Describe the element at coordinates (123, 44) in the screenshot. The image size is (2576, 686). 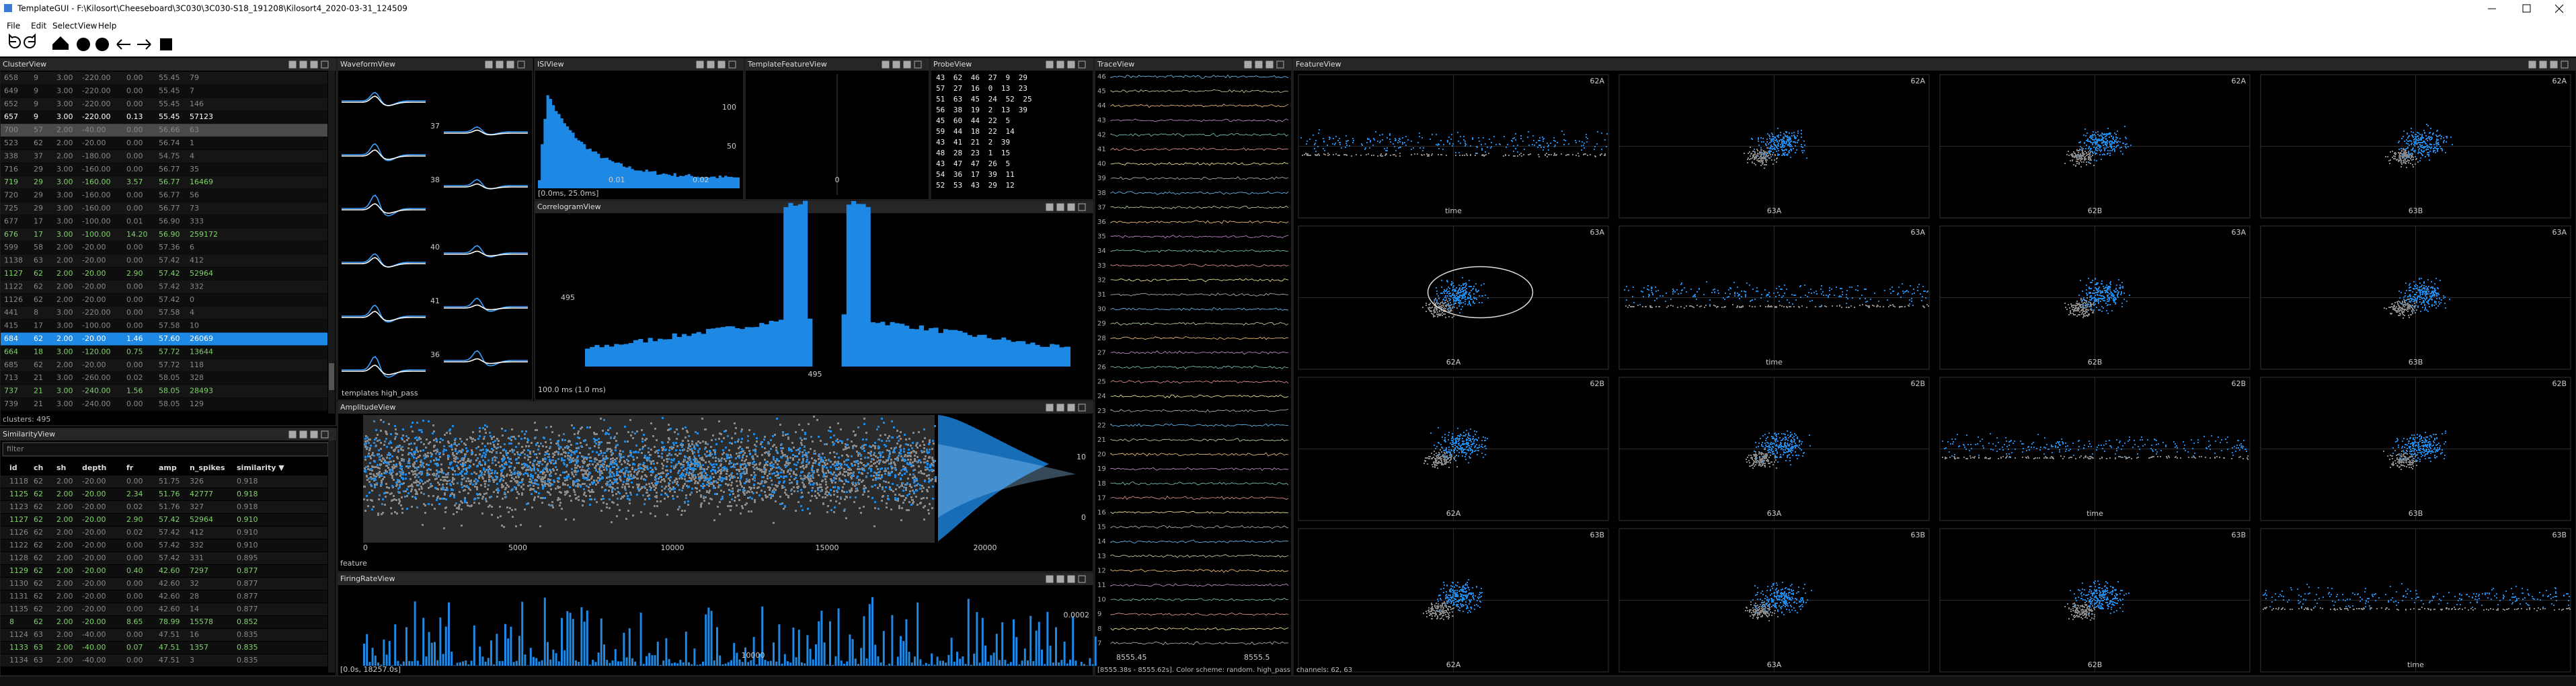
I see `back-button` at that location.